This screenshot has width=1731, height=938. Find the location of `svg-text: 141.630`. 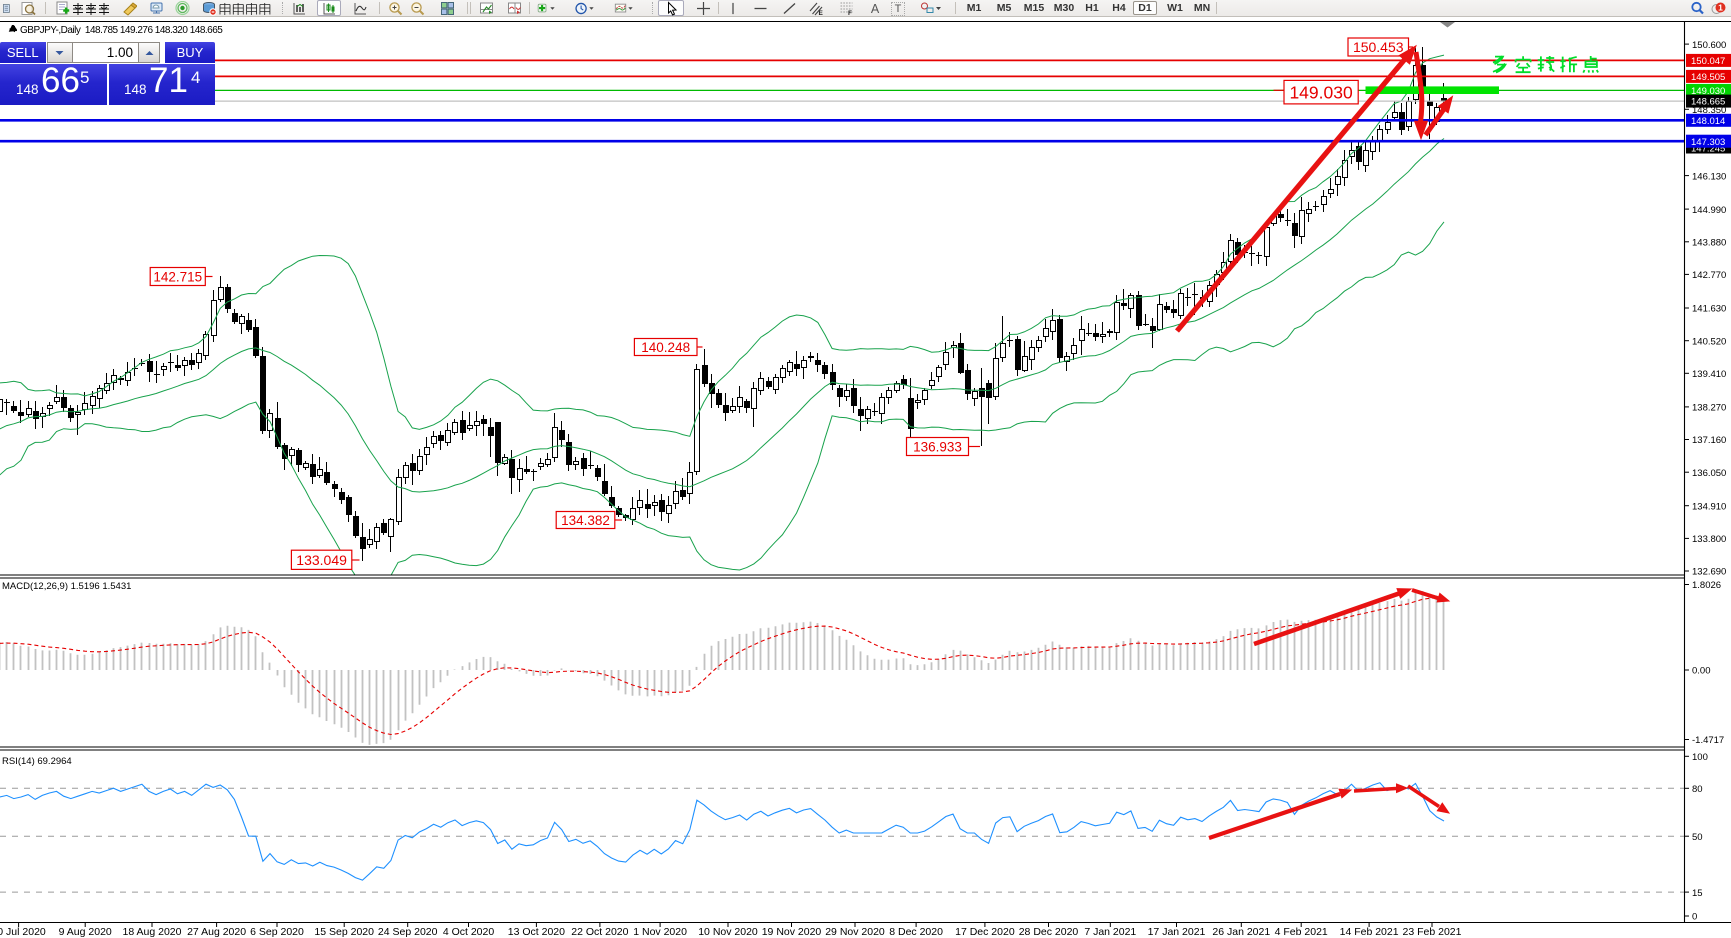

svg-text: 141.630 is located at coordinates (1709, 309).